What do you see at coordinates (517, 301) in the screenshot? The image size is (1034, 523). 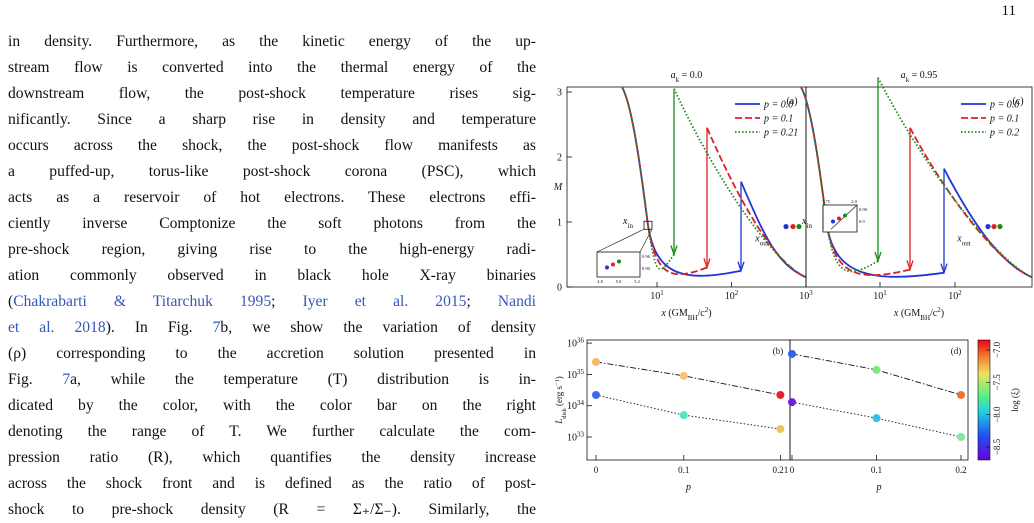 I see `citation-link: Nandi` at bounding box center [517, 301].